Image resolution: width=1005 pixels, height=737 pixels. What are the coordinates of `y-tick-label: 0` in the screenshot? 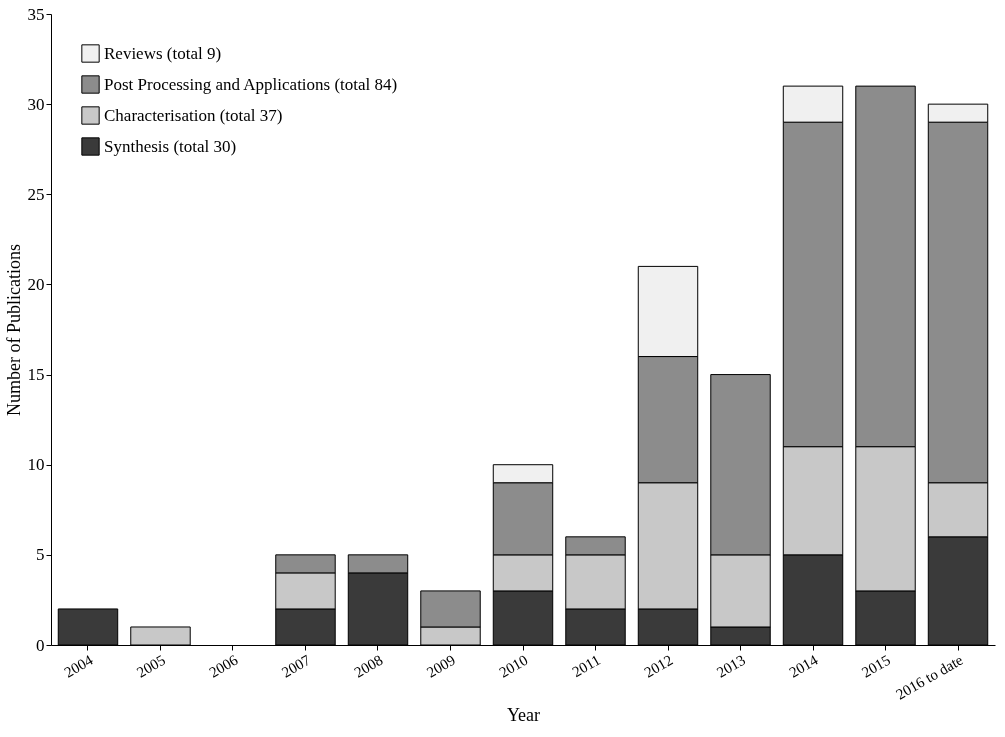 It's located at (40, 645).